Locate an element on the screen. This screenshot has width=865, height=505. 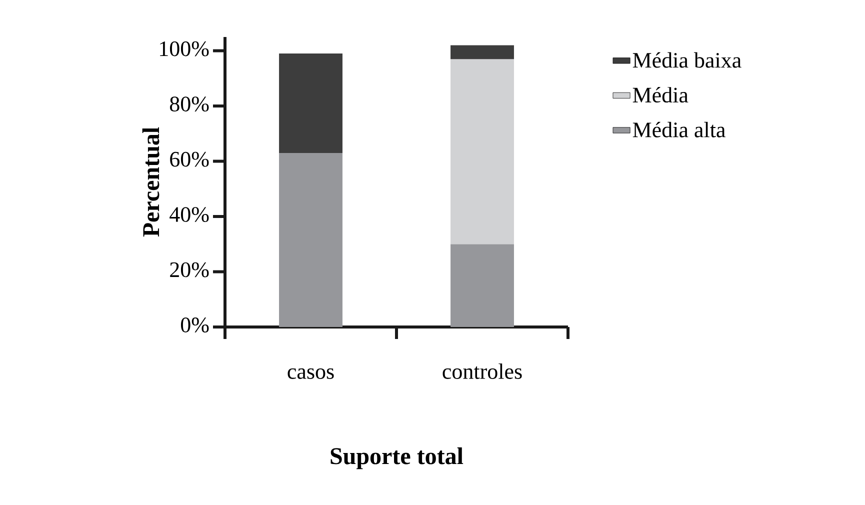
x-tick-label: casos is located at coordinates (311, 373).